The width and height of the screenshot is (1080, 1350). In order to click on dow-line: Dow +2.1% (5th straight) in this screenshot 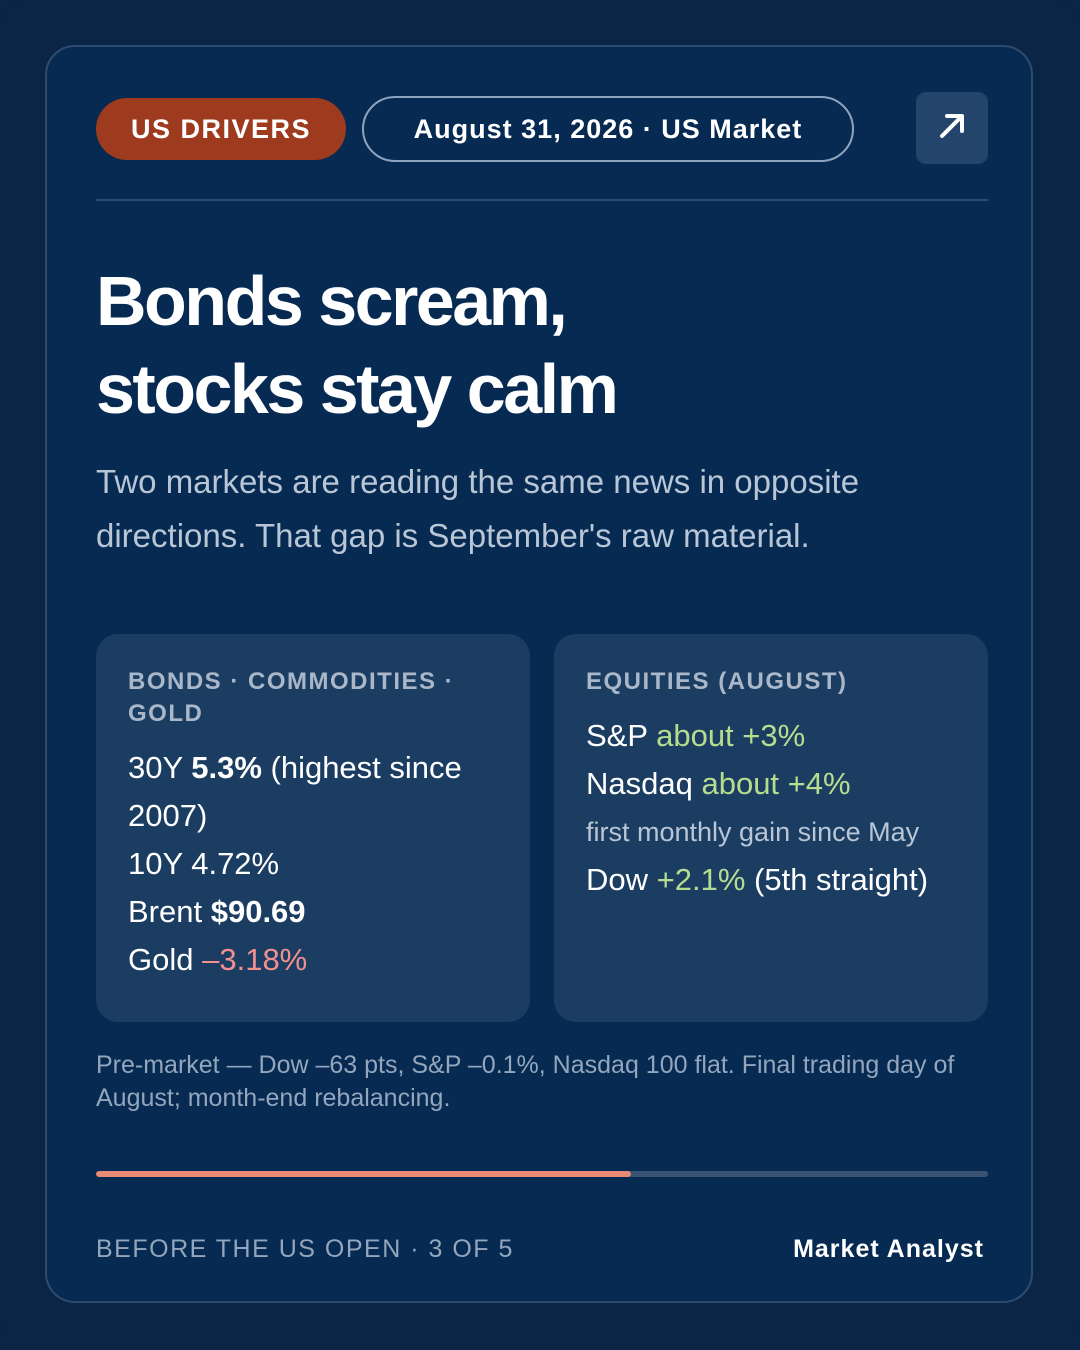, I will do `click(771, 880)`.